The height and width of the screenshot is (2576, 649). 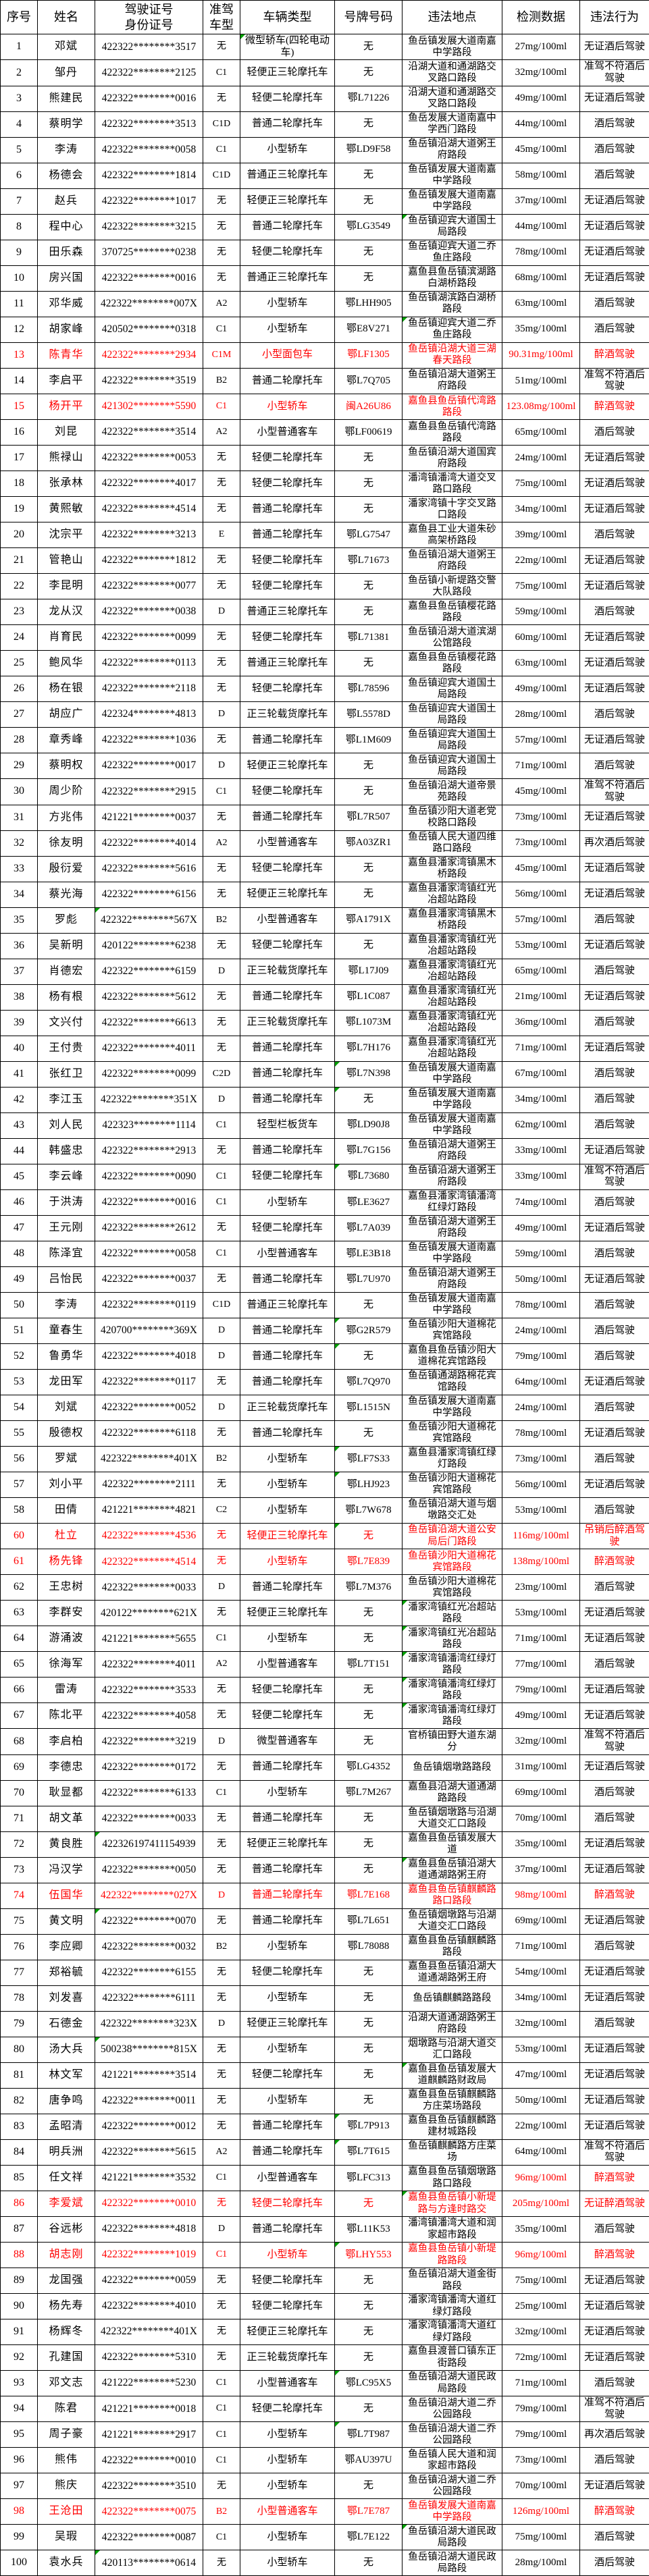 I want to click on cell-name: 胡家峰, so click(x=66, y=329).